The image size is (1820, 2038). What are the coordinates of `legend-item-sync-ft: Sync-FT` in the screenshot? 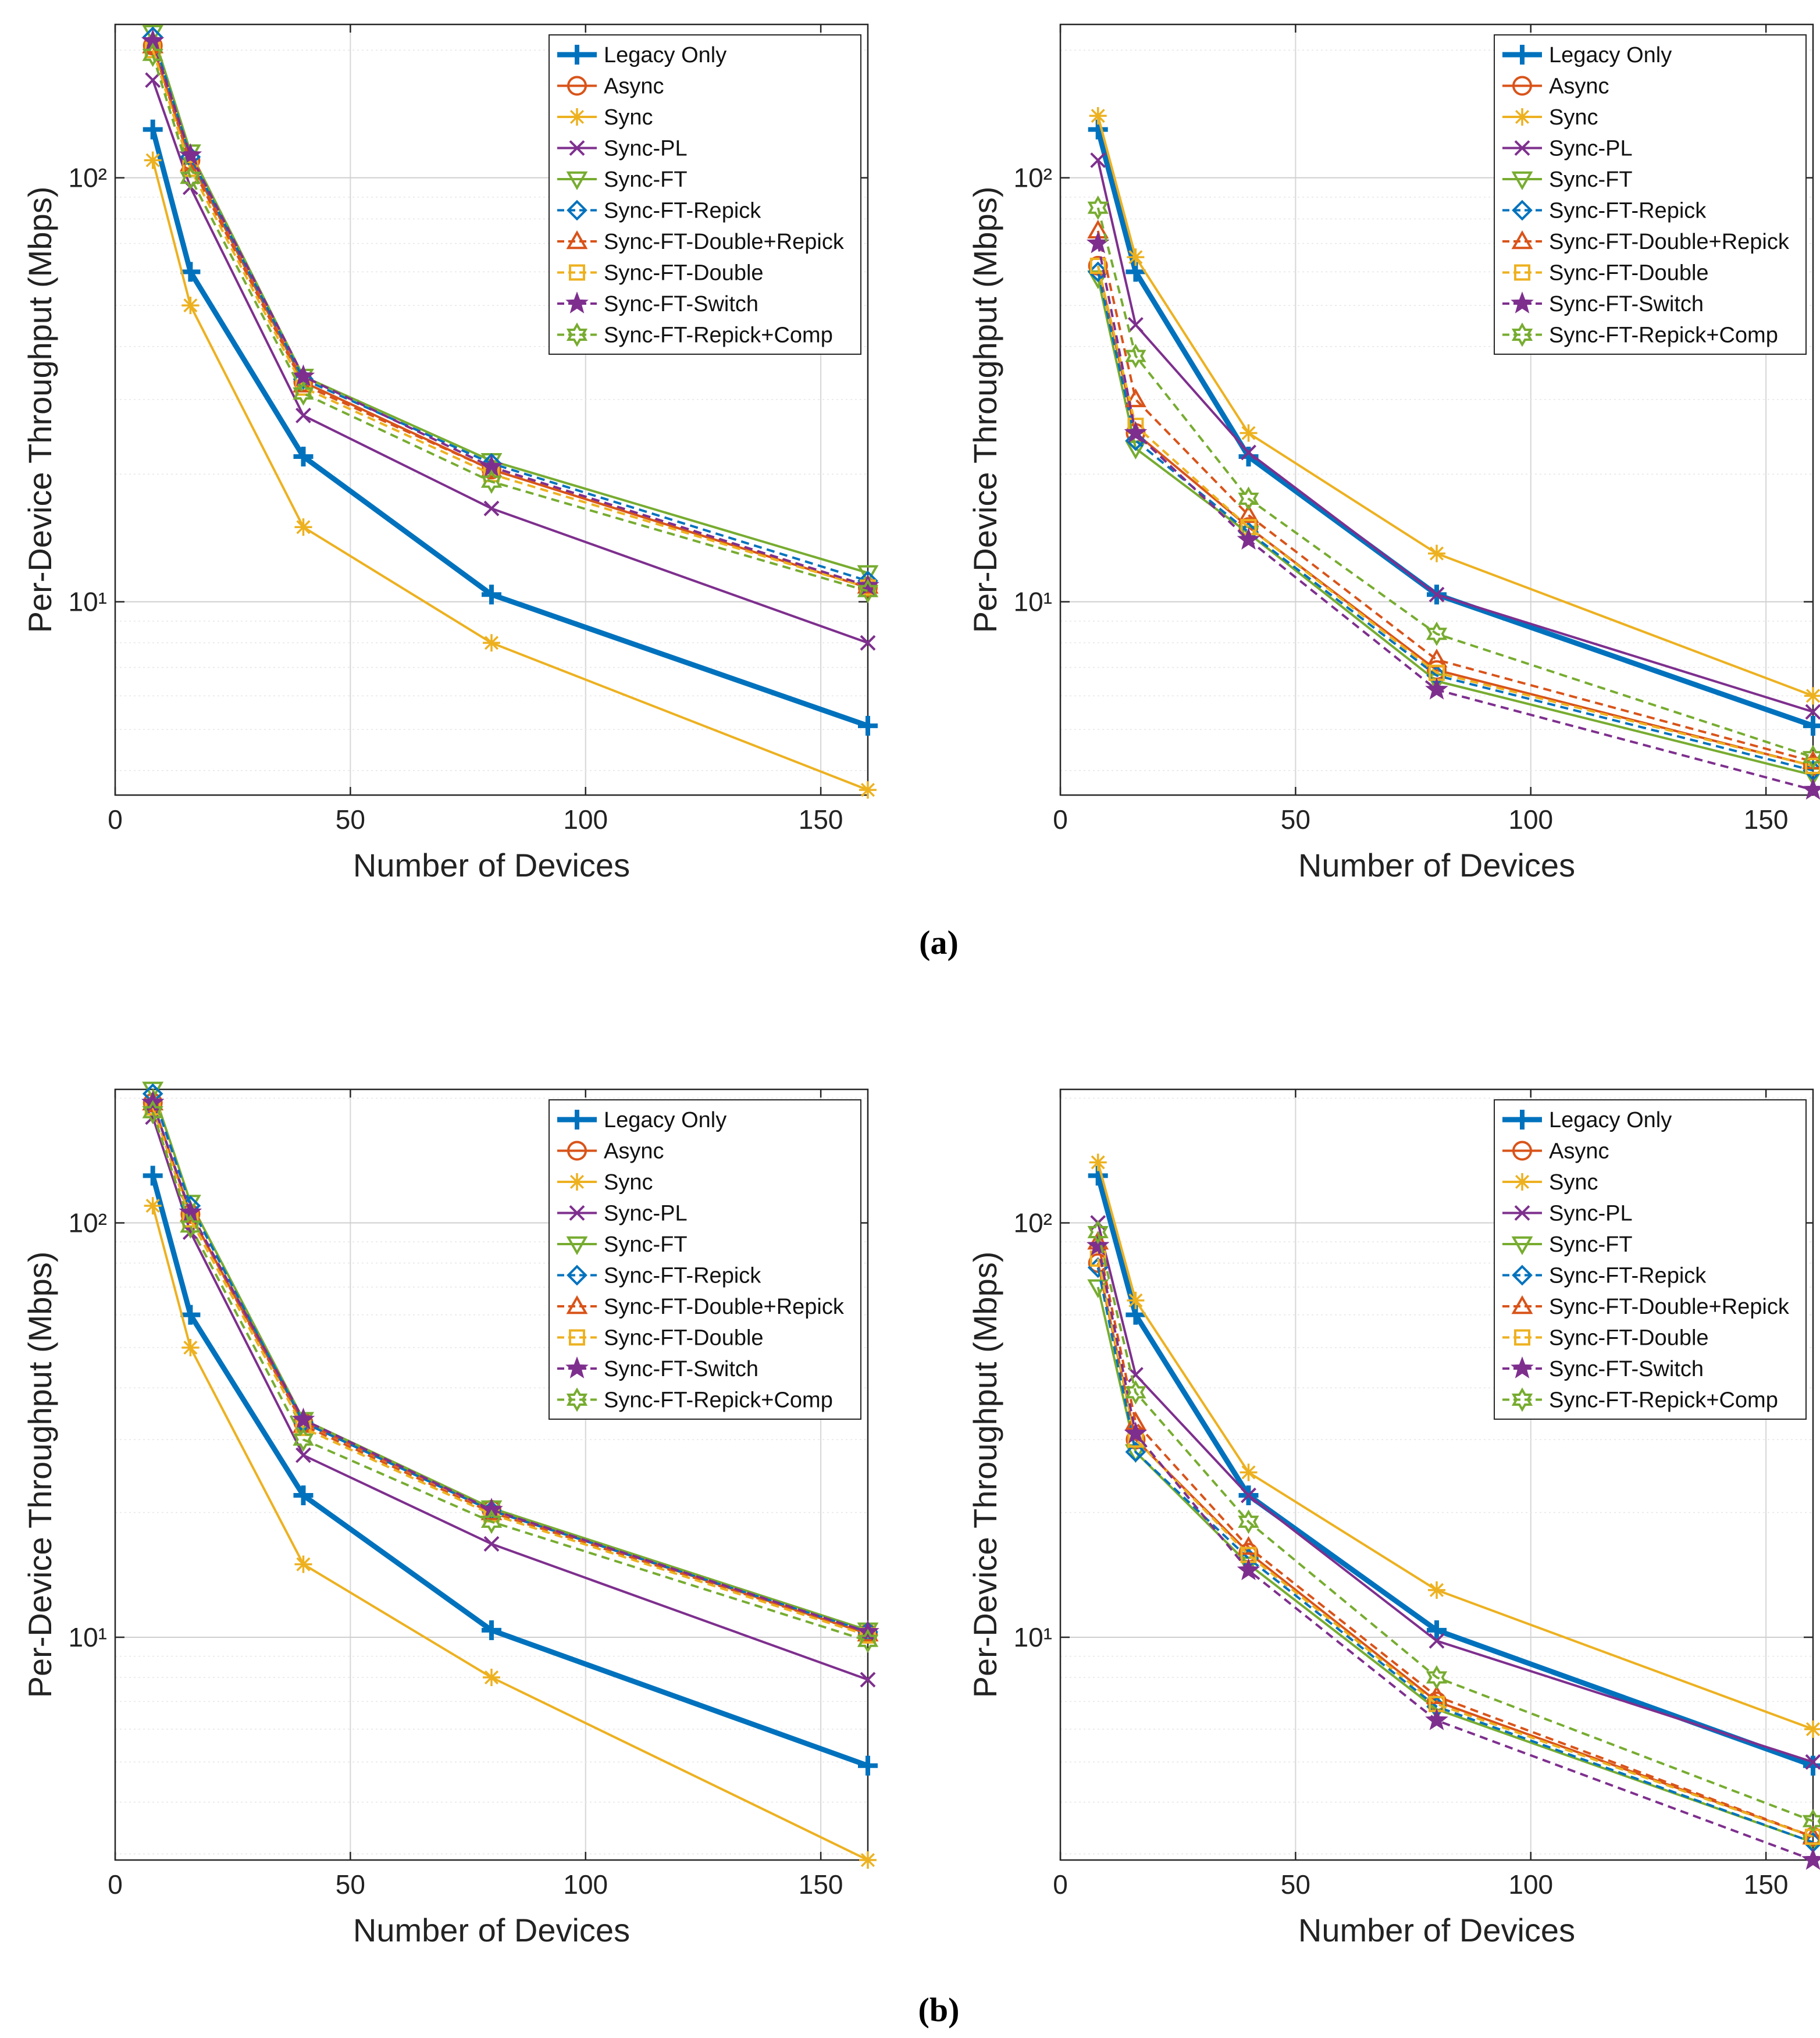 It's located at (622, 180).